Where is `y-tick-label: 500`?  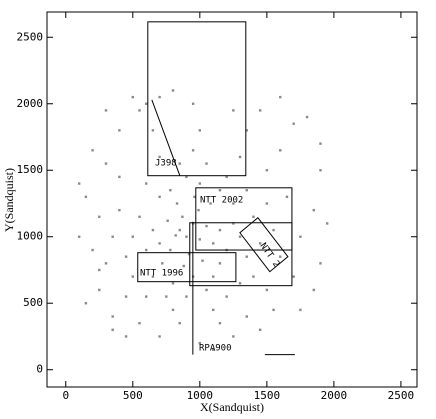
y-tick-label: 500 is located at coordinates (33, 302).